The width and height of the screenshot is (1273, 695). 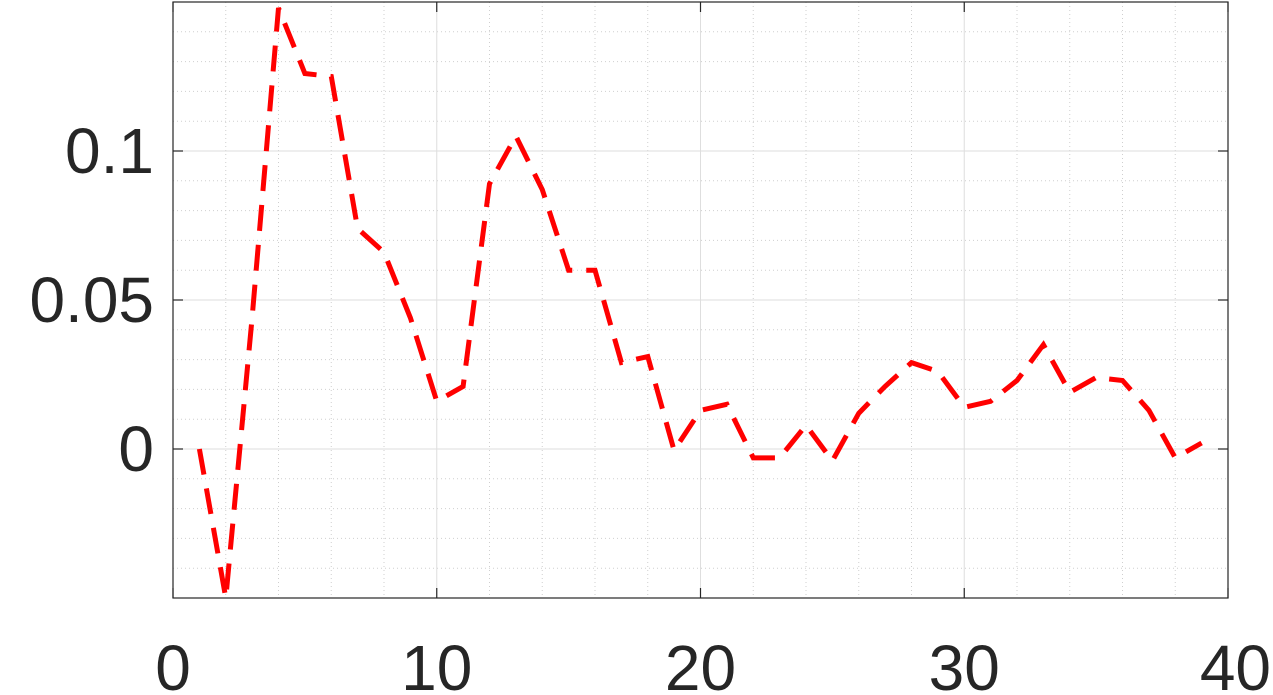 I want to click on x-tick-label: 10, so click(x=436, y=663).